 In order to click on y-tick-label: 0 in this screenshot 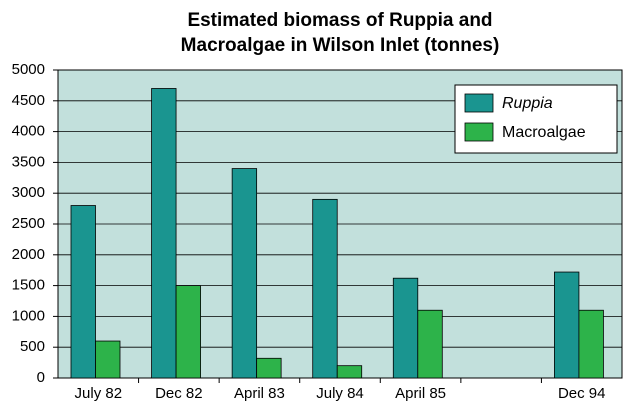, I will do `click(41, 377)`.